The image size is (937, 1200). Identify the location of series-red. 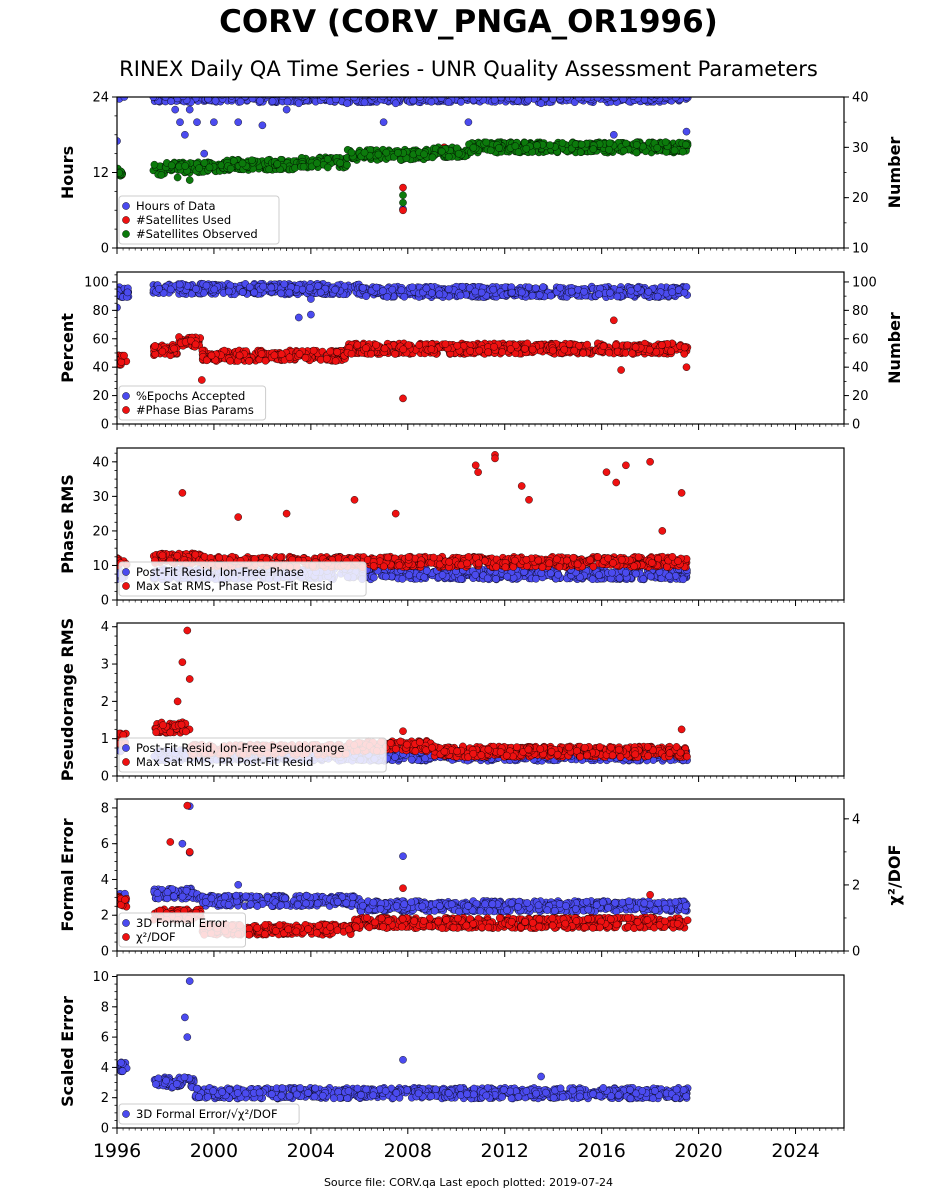
(404, 359).